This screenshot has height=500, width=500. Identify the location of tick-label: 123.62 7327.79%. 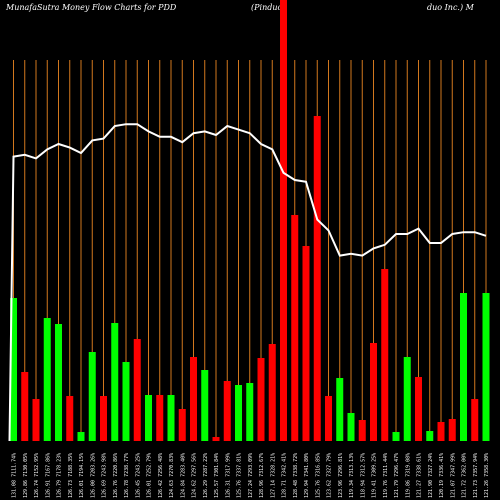
(330, 475).